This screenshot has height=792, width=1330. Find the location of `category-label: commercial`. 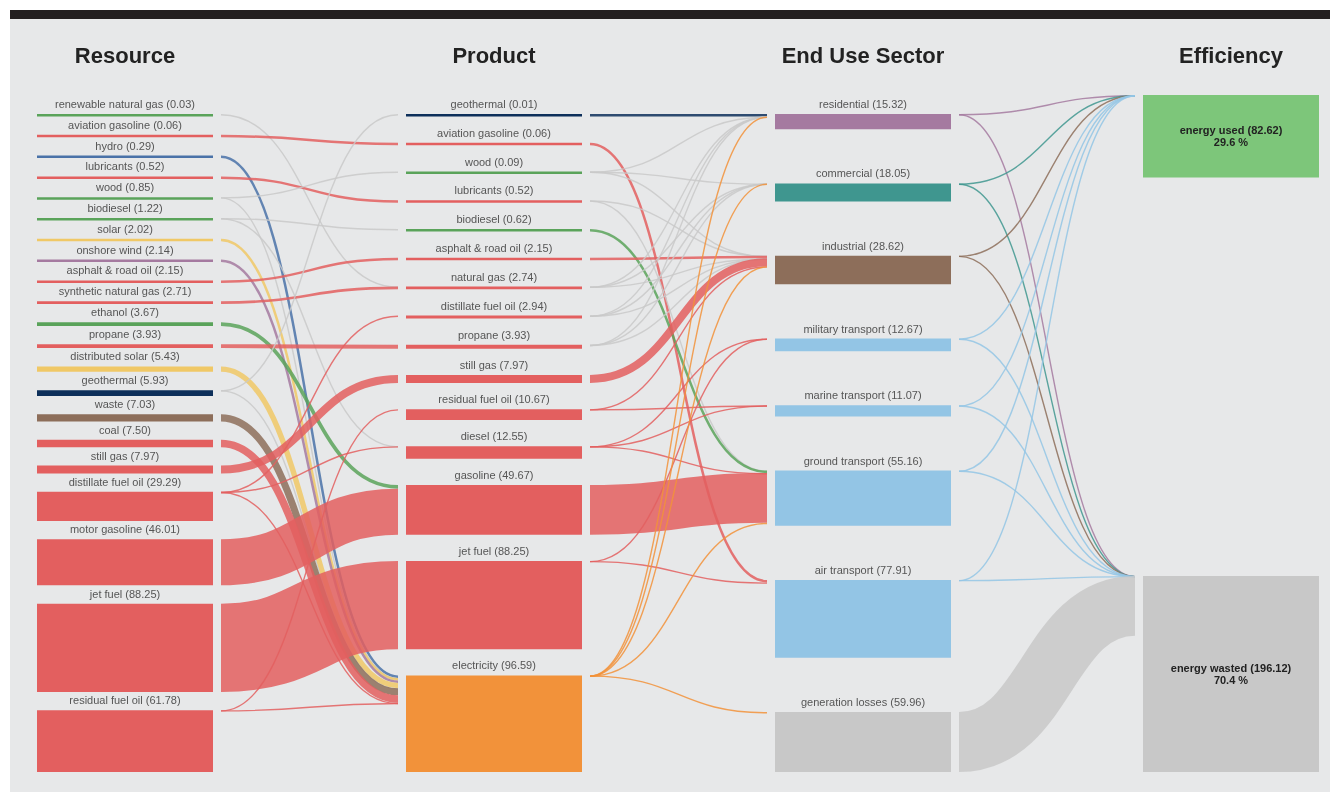

category-label: commercial is located at coordinates (844, 173).